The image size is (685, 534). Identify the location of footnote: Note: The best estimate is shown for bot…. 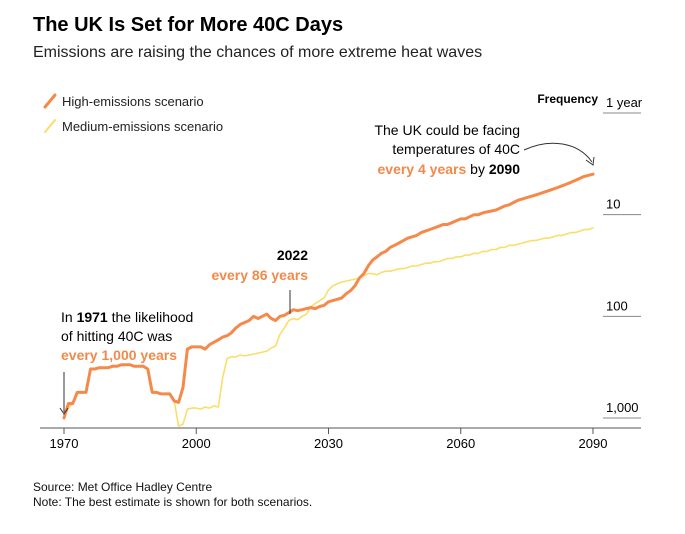
(173, 502).